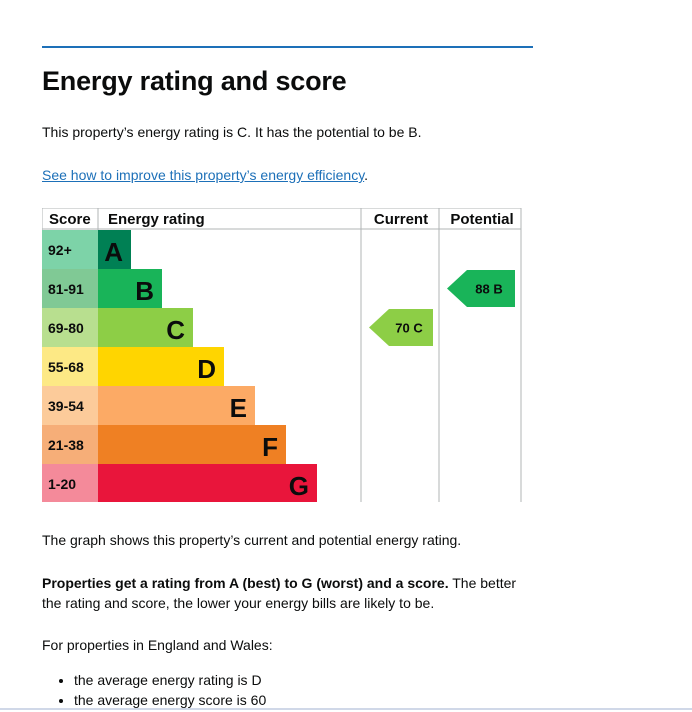 This screenshot has height=712, width=692. I want to click on rating-band-bar-b, so click(130, 288).